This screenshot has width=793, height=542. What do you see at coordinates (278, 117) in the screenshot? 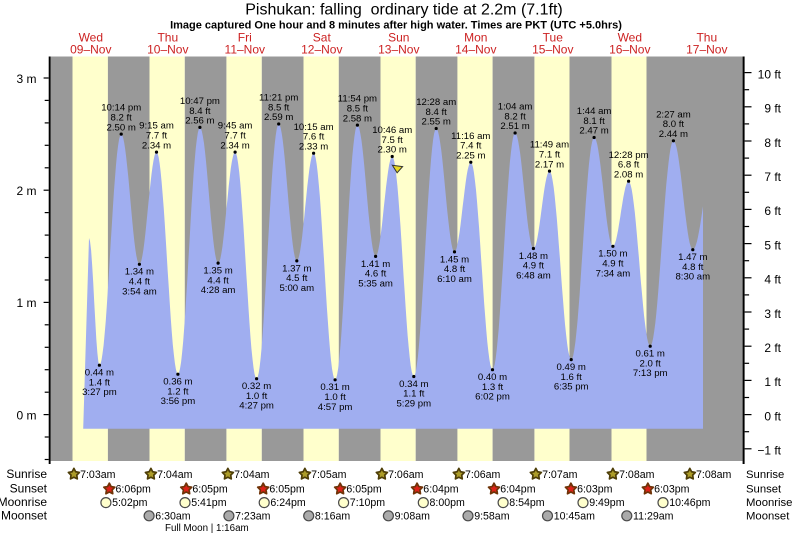
I see `svg-text: 2.59 m` at bounding box center [278, 117].